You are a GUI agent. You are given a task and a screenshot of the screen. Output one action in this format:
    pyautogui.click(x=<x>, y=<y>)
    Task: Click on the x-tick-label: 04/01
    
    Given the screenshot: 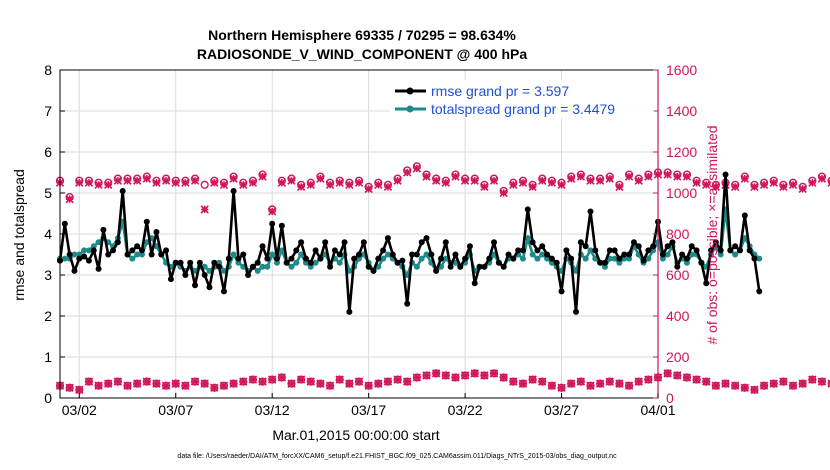 What is the action you would take?
    pyautogui.click(x=657, y=410)
    